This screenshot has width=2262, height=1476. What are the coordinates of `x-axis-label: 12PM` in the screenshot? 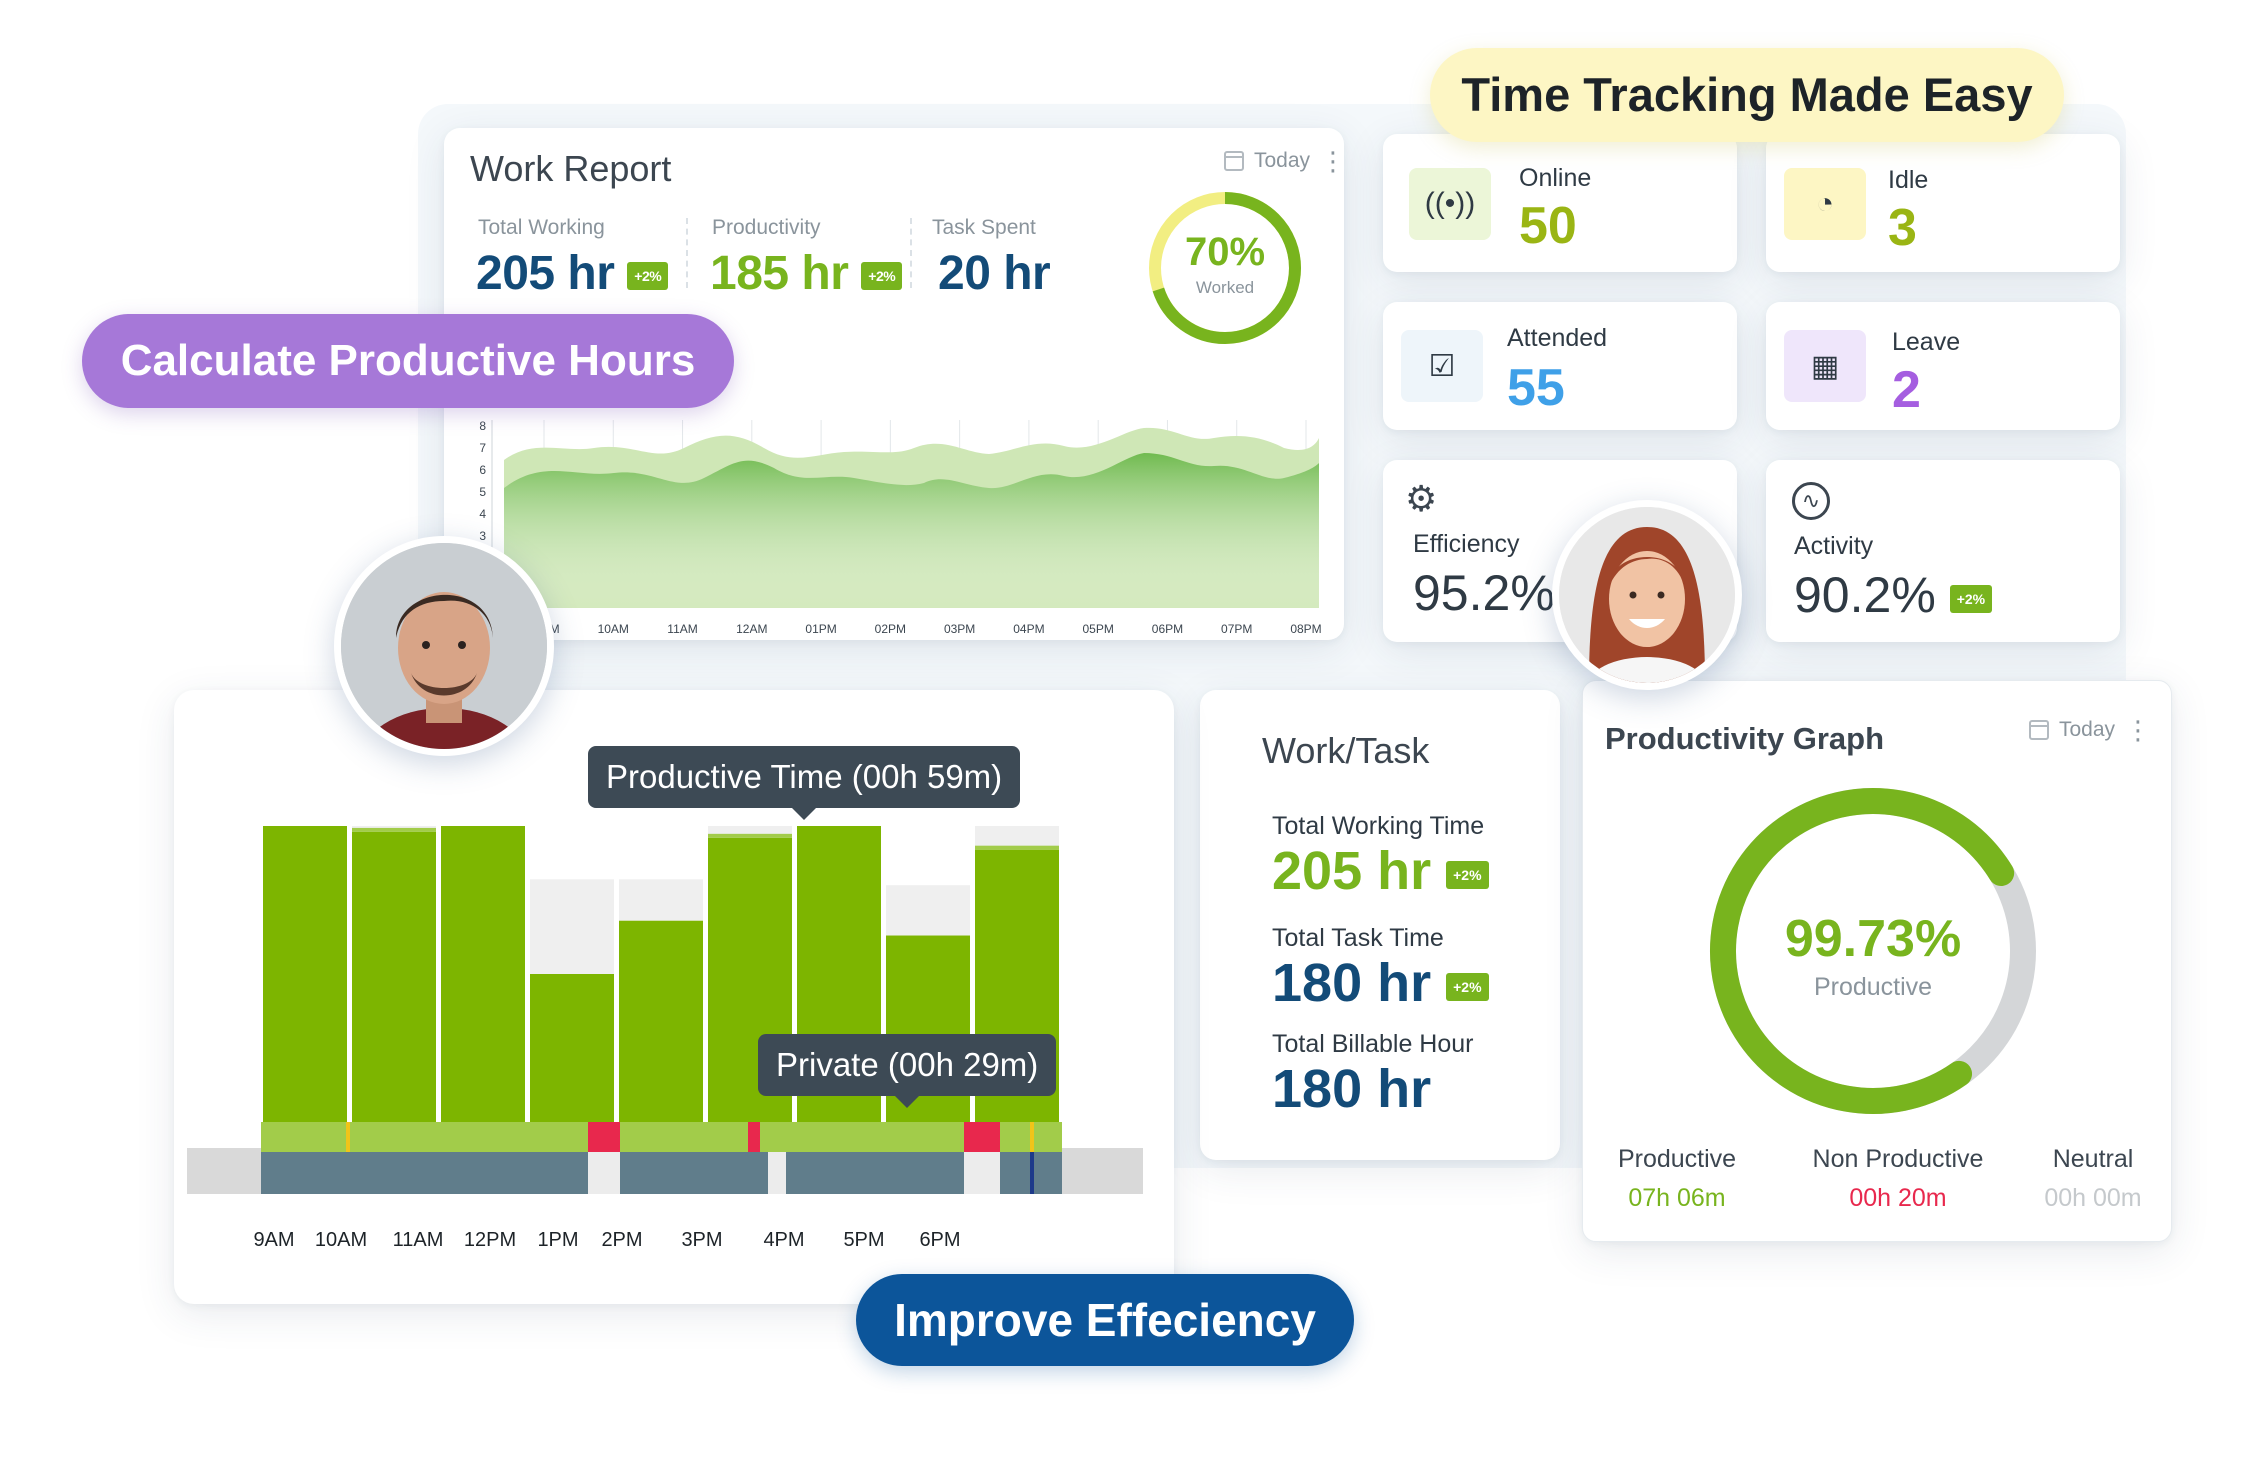 It's located at (490, 1240).